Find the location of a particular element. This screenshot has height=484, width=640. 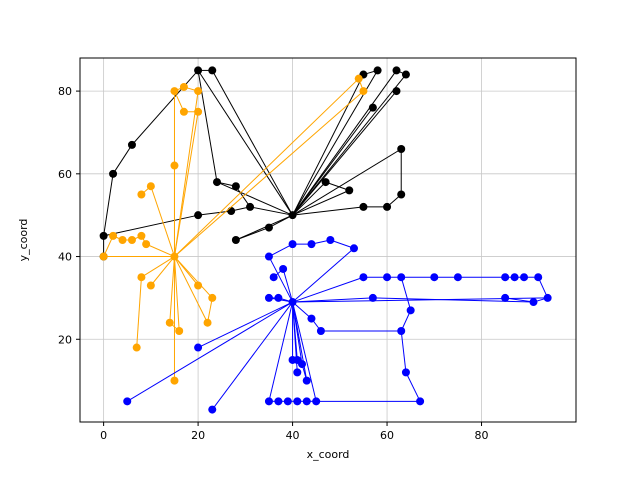

y-tick-label: 60 is located at coordinates (65, 174).